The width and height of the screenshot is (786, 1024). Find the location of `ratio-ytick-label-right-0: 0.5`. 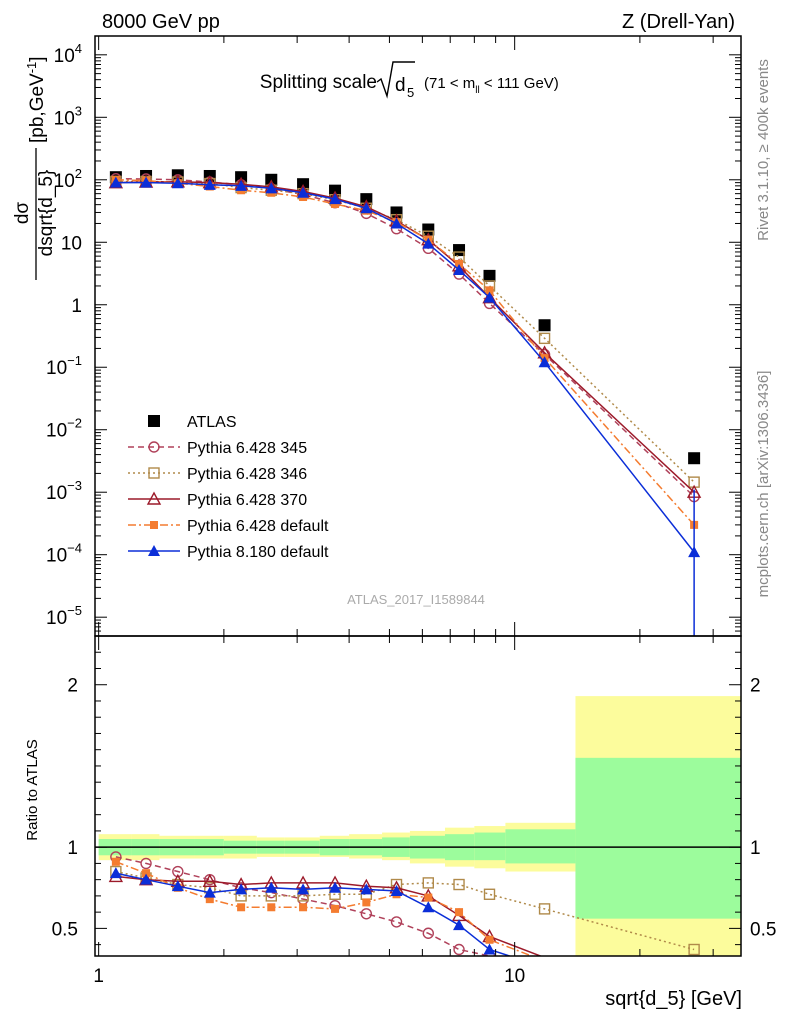

ratio-ytick-label-right-0: 0.5 is located at coordinates (763, 929).